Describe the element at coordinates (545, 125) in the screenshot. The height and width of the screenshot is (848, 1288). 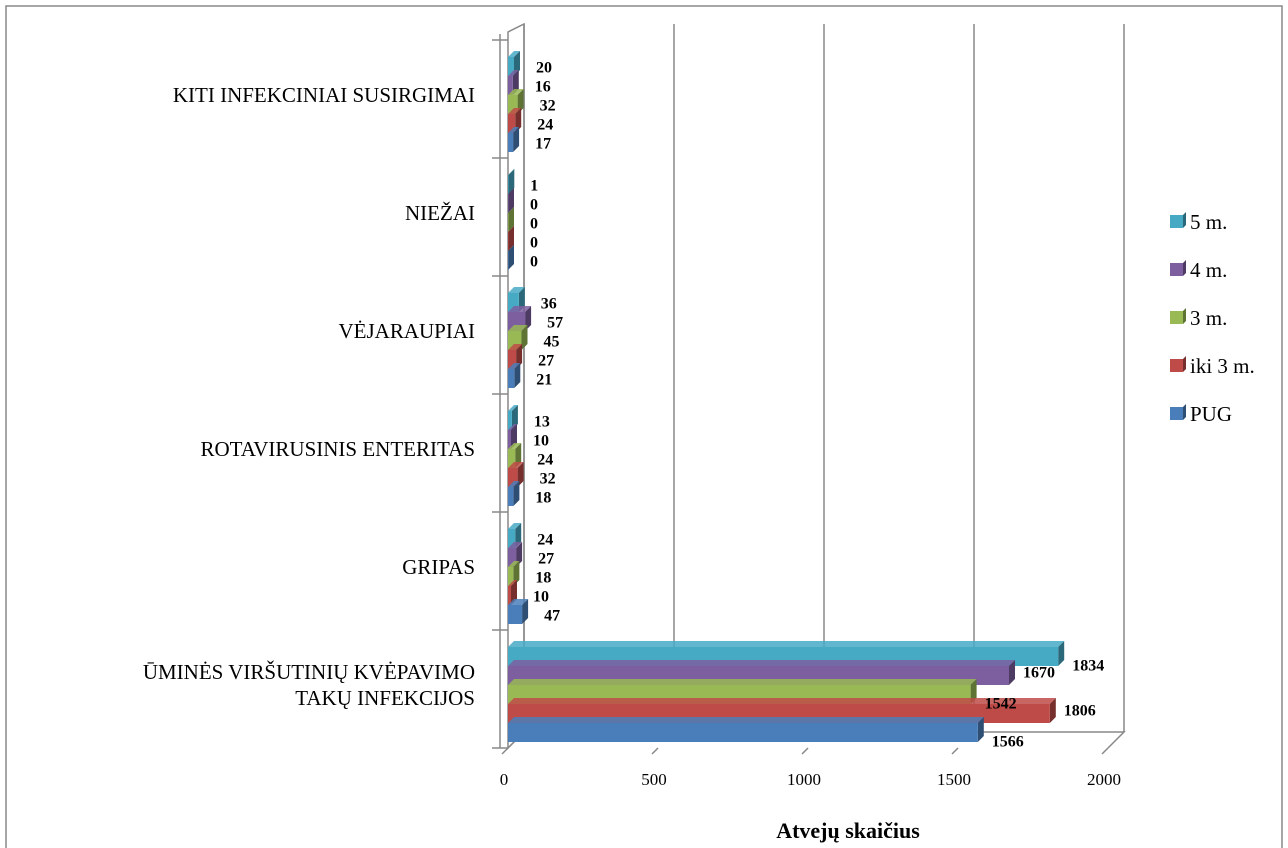
I see `data-label: 24` at that location.